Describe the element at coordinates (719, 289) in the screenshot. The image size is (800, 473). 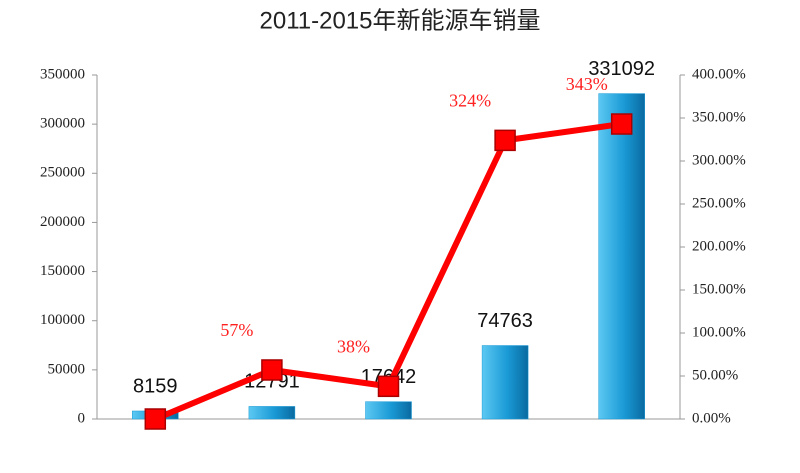
I see `y2-tick-label: 150.00%` at that location.